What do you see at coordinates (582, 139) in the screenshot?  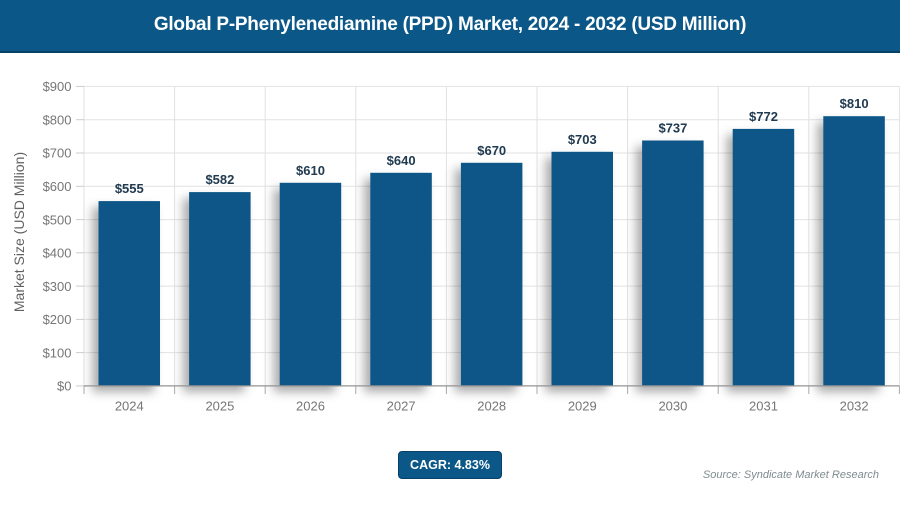 I see `svg-text: $703` at bounding box center [582, 139].